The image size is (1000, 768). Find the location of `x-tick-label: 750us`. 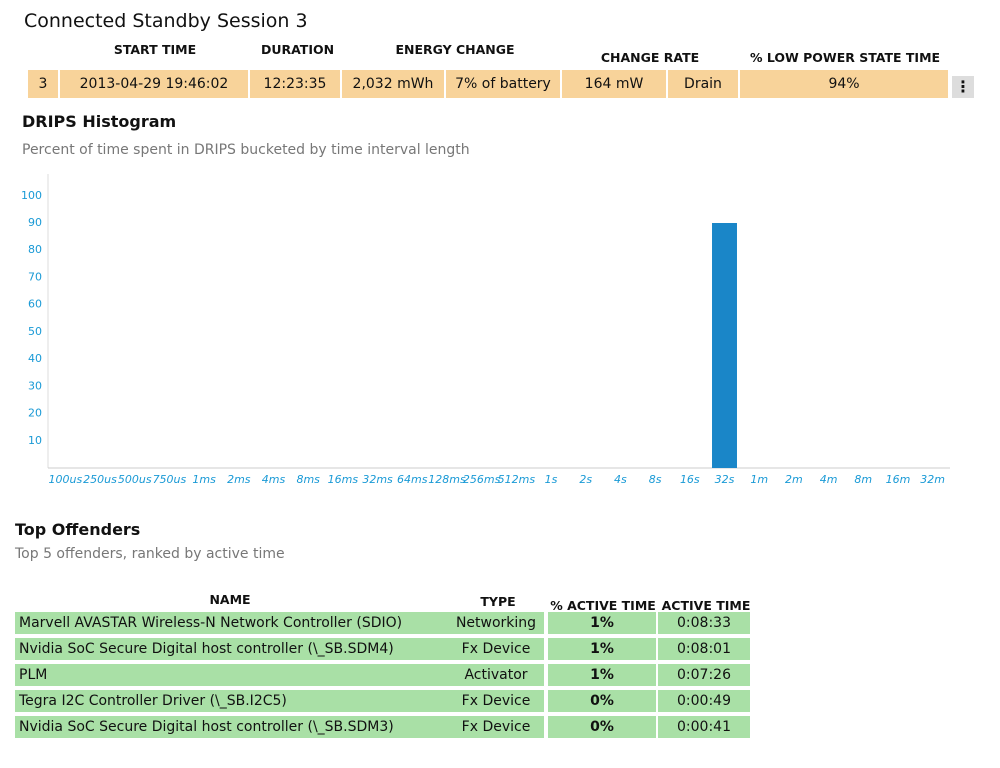

x-tick-label: 750us is located at coordinates (170, 479).